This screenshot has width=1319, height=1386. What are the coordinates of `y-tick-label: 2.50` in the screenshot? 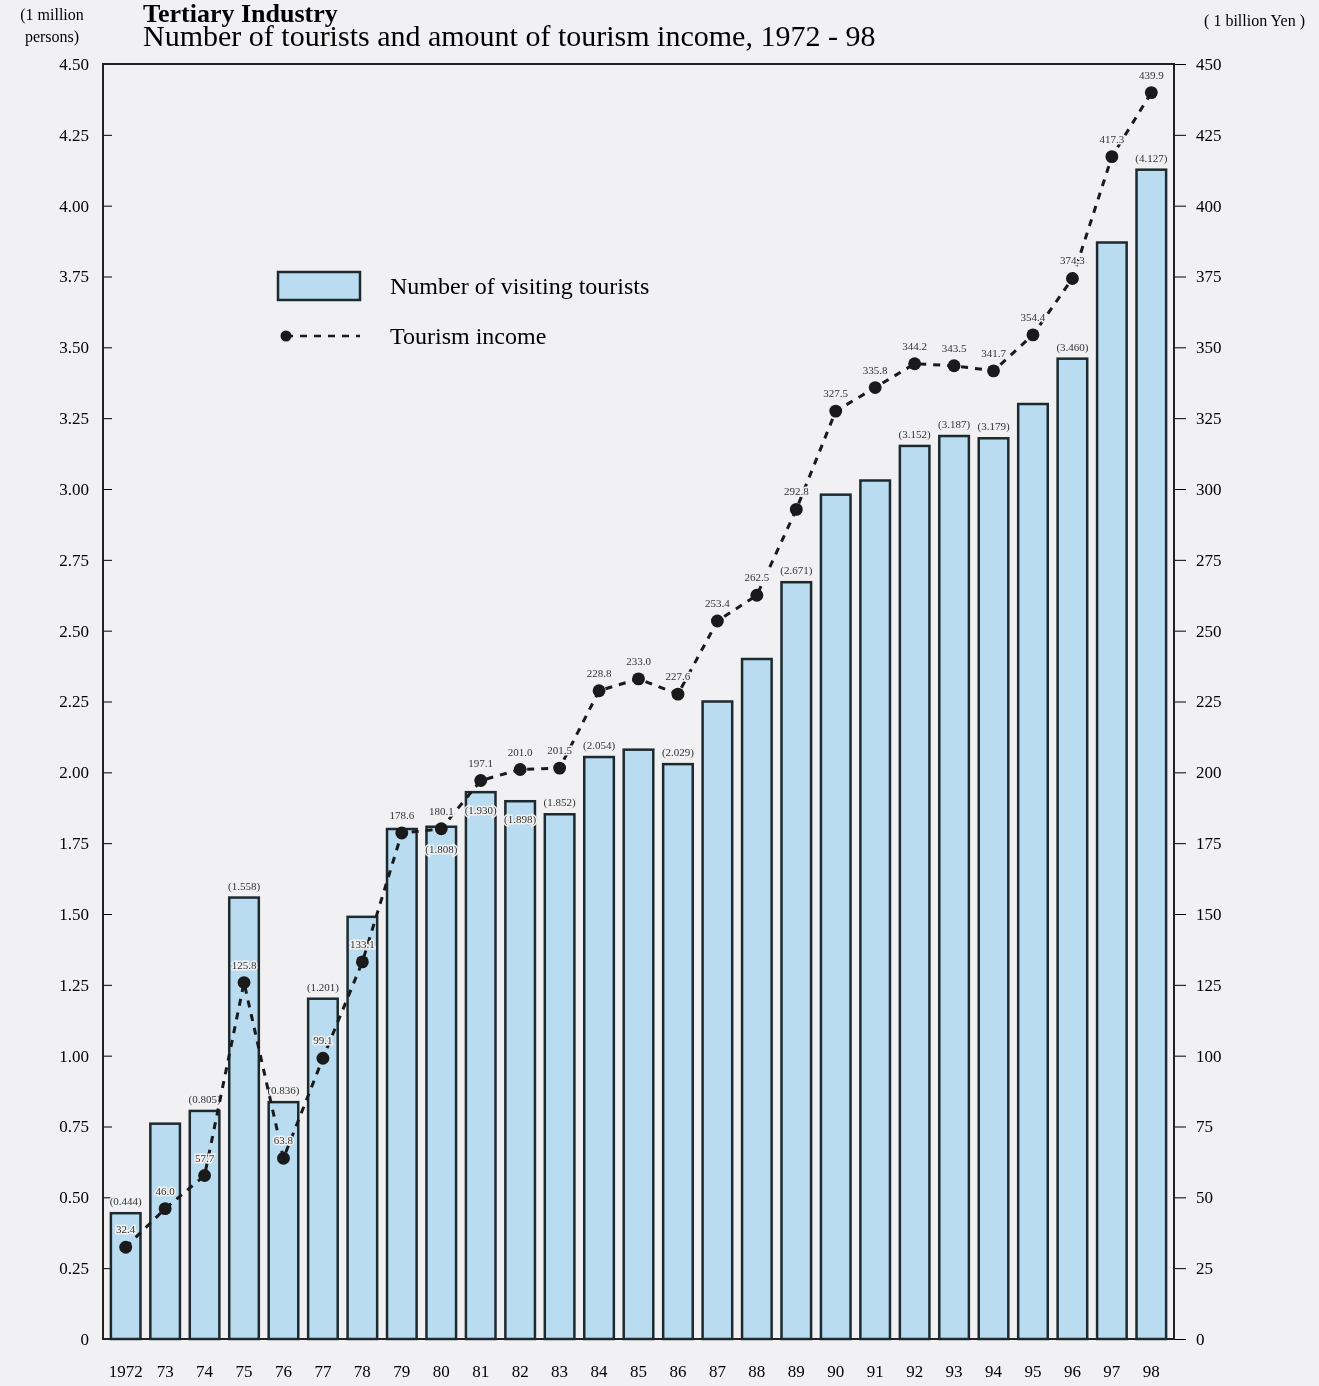 It's located at (74, 631).